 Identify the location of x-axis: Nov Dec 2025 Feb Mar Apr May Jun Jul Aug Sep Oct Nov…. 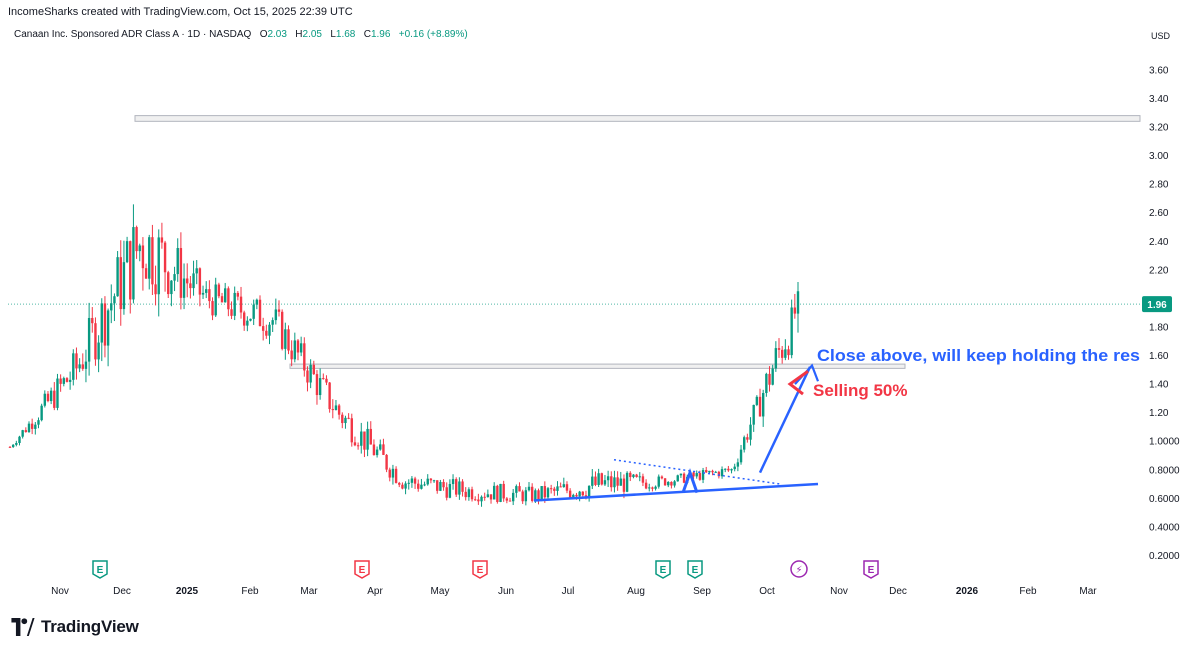
(574, 591).